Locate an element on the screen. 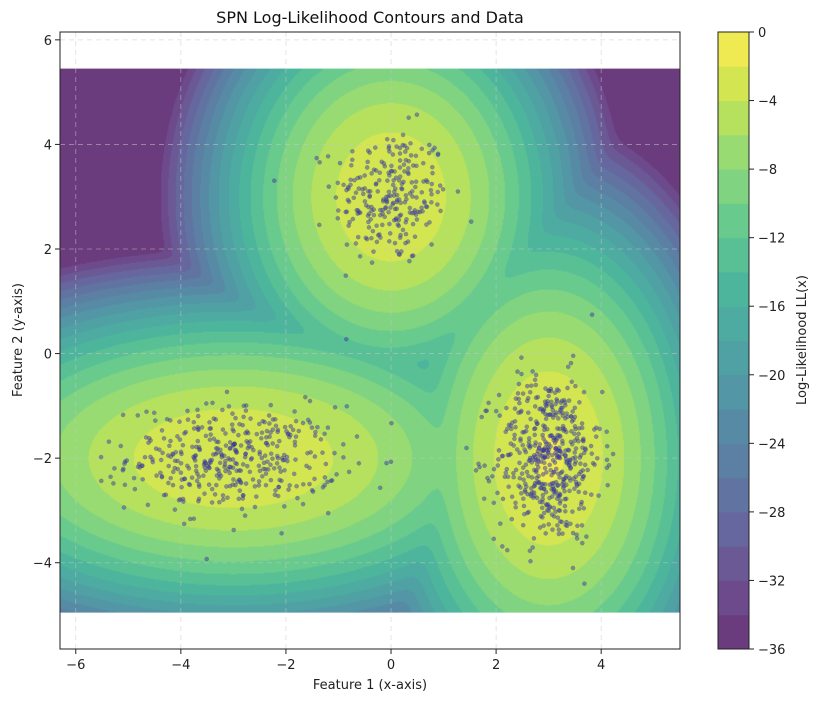  y-tick-label: 6 is located at coordinates (48, 41).